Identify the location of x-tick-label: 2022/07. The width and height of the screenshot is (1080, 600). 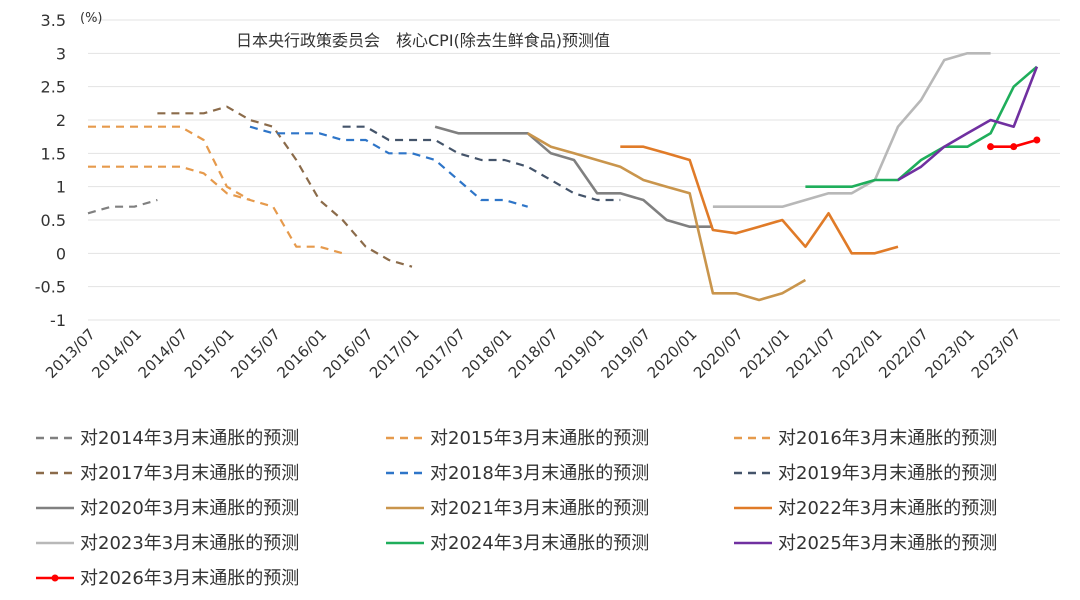
(903, 353).